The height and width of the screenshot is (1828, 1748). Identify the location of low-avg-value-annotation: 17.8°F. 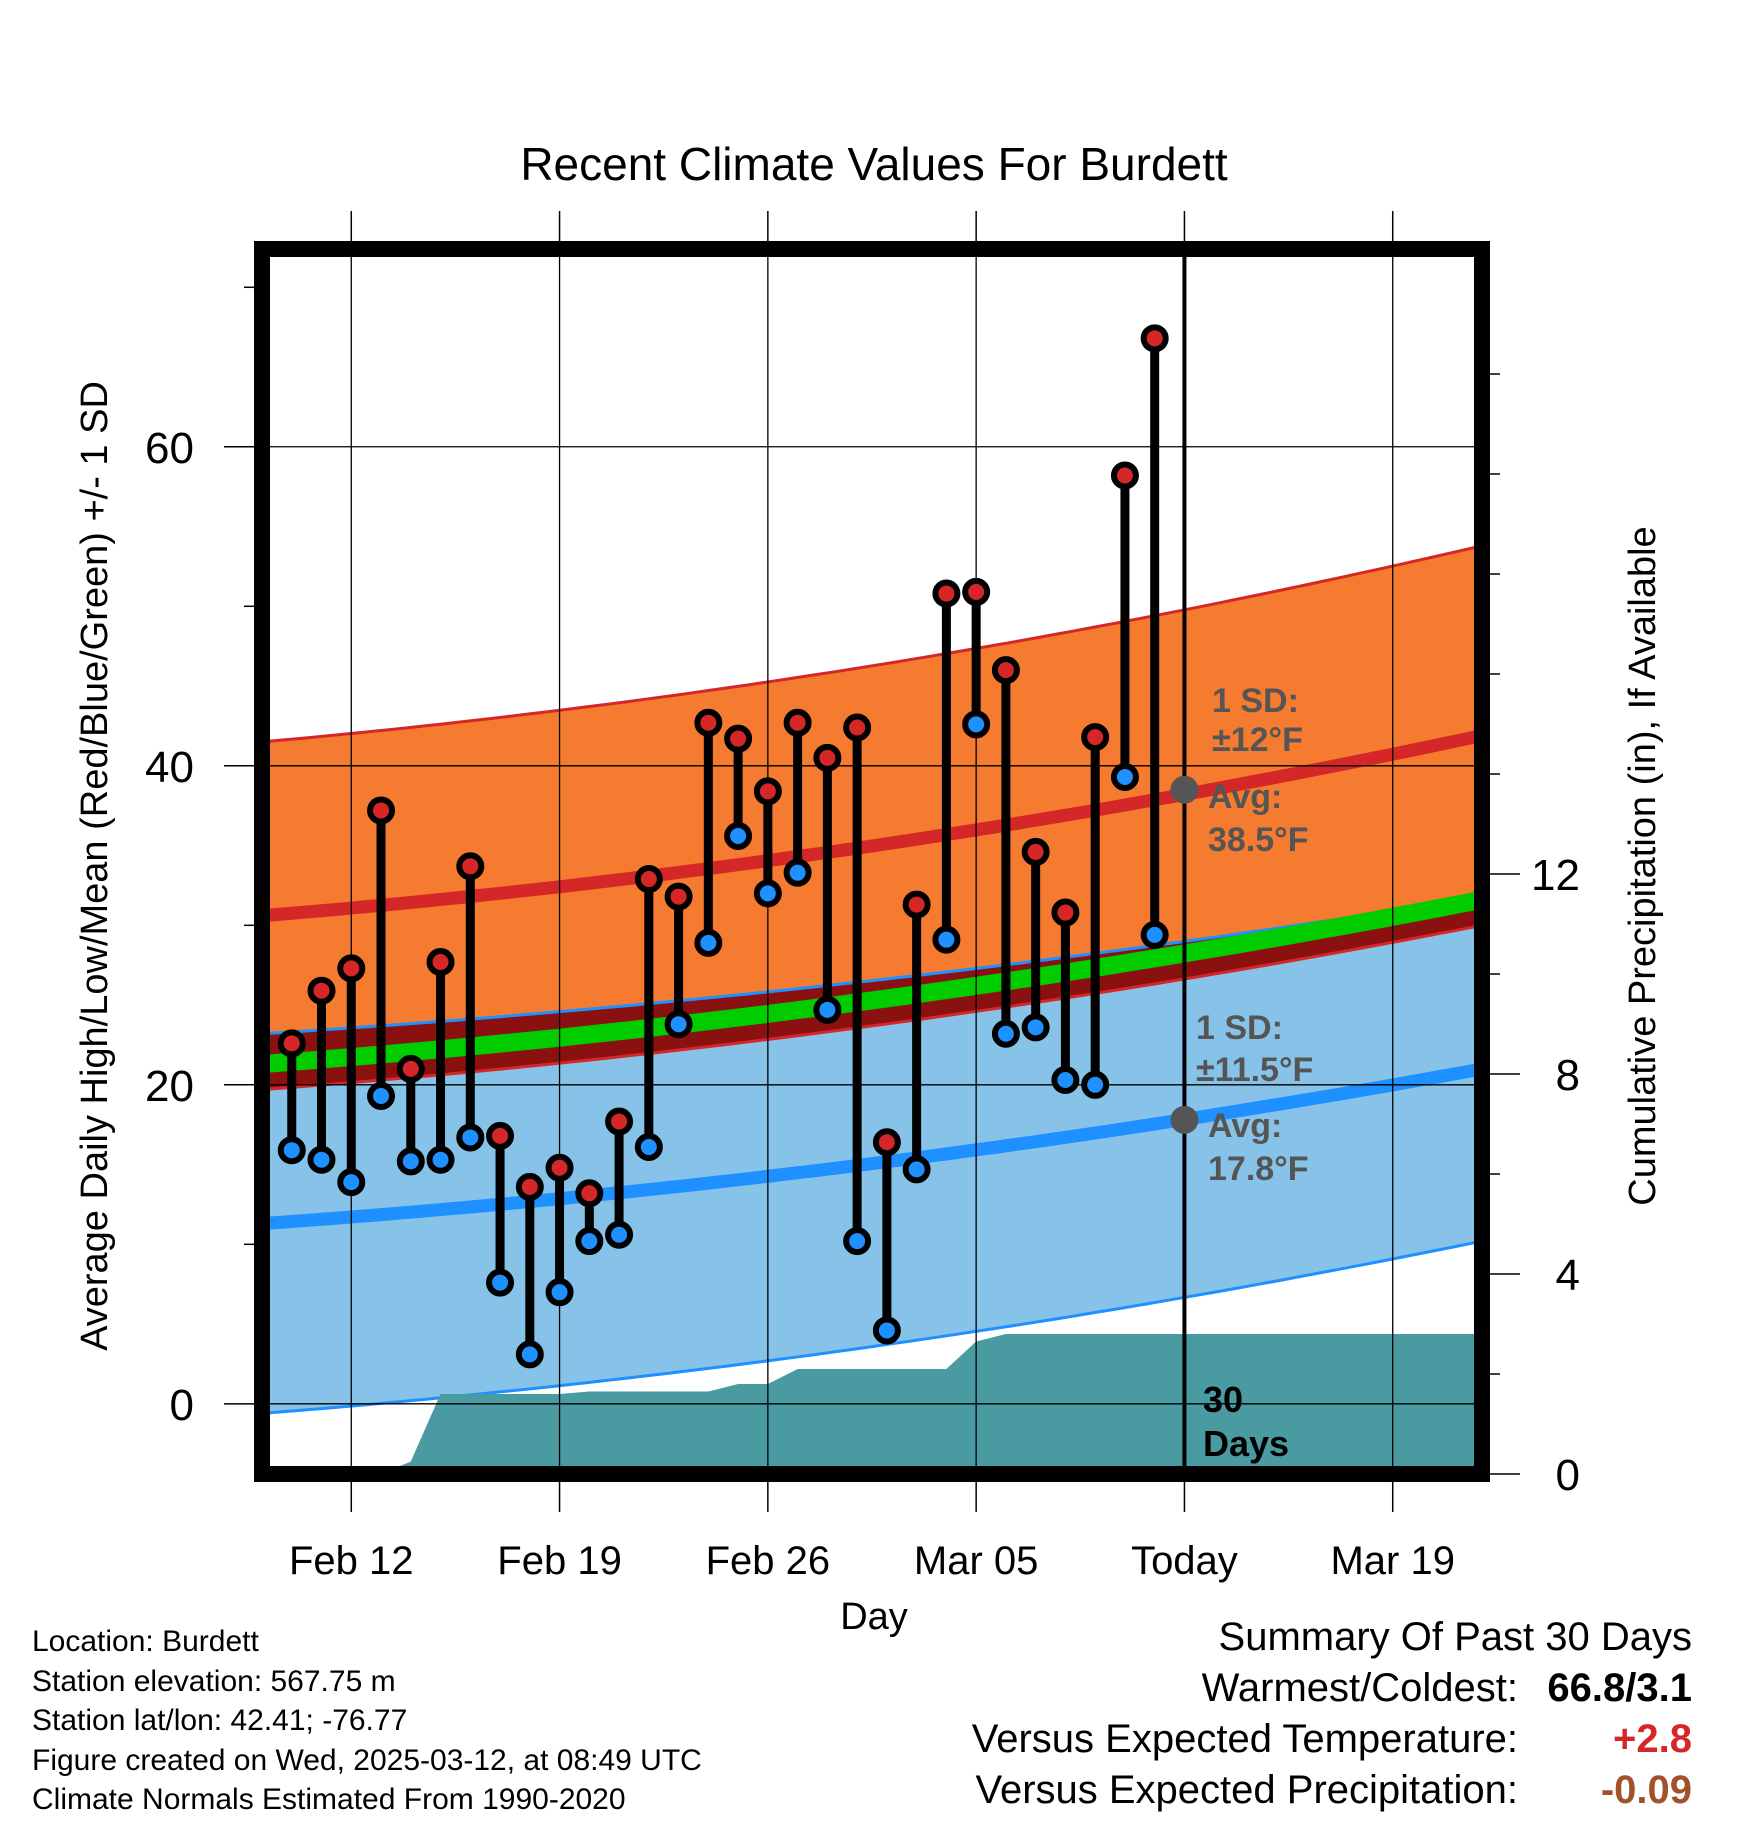
(1258, 1169).